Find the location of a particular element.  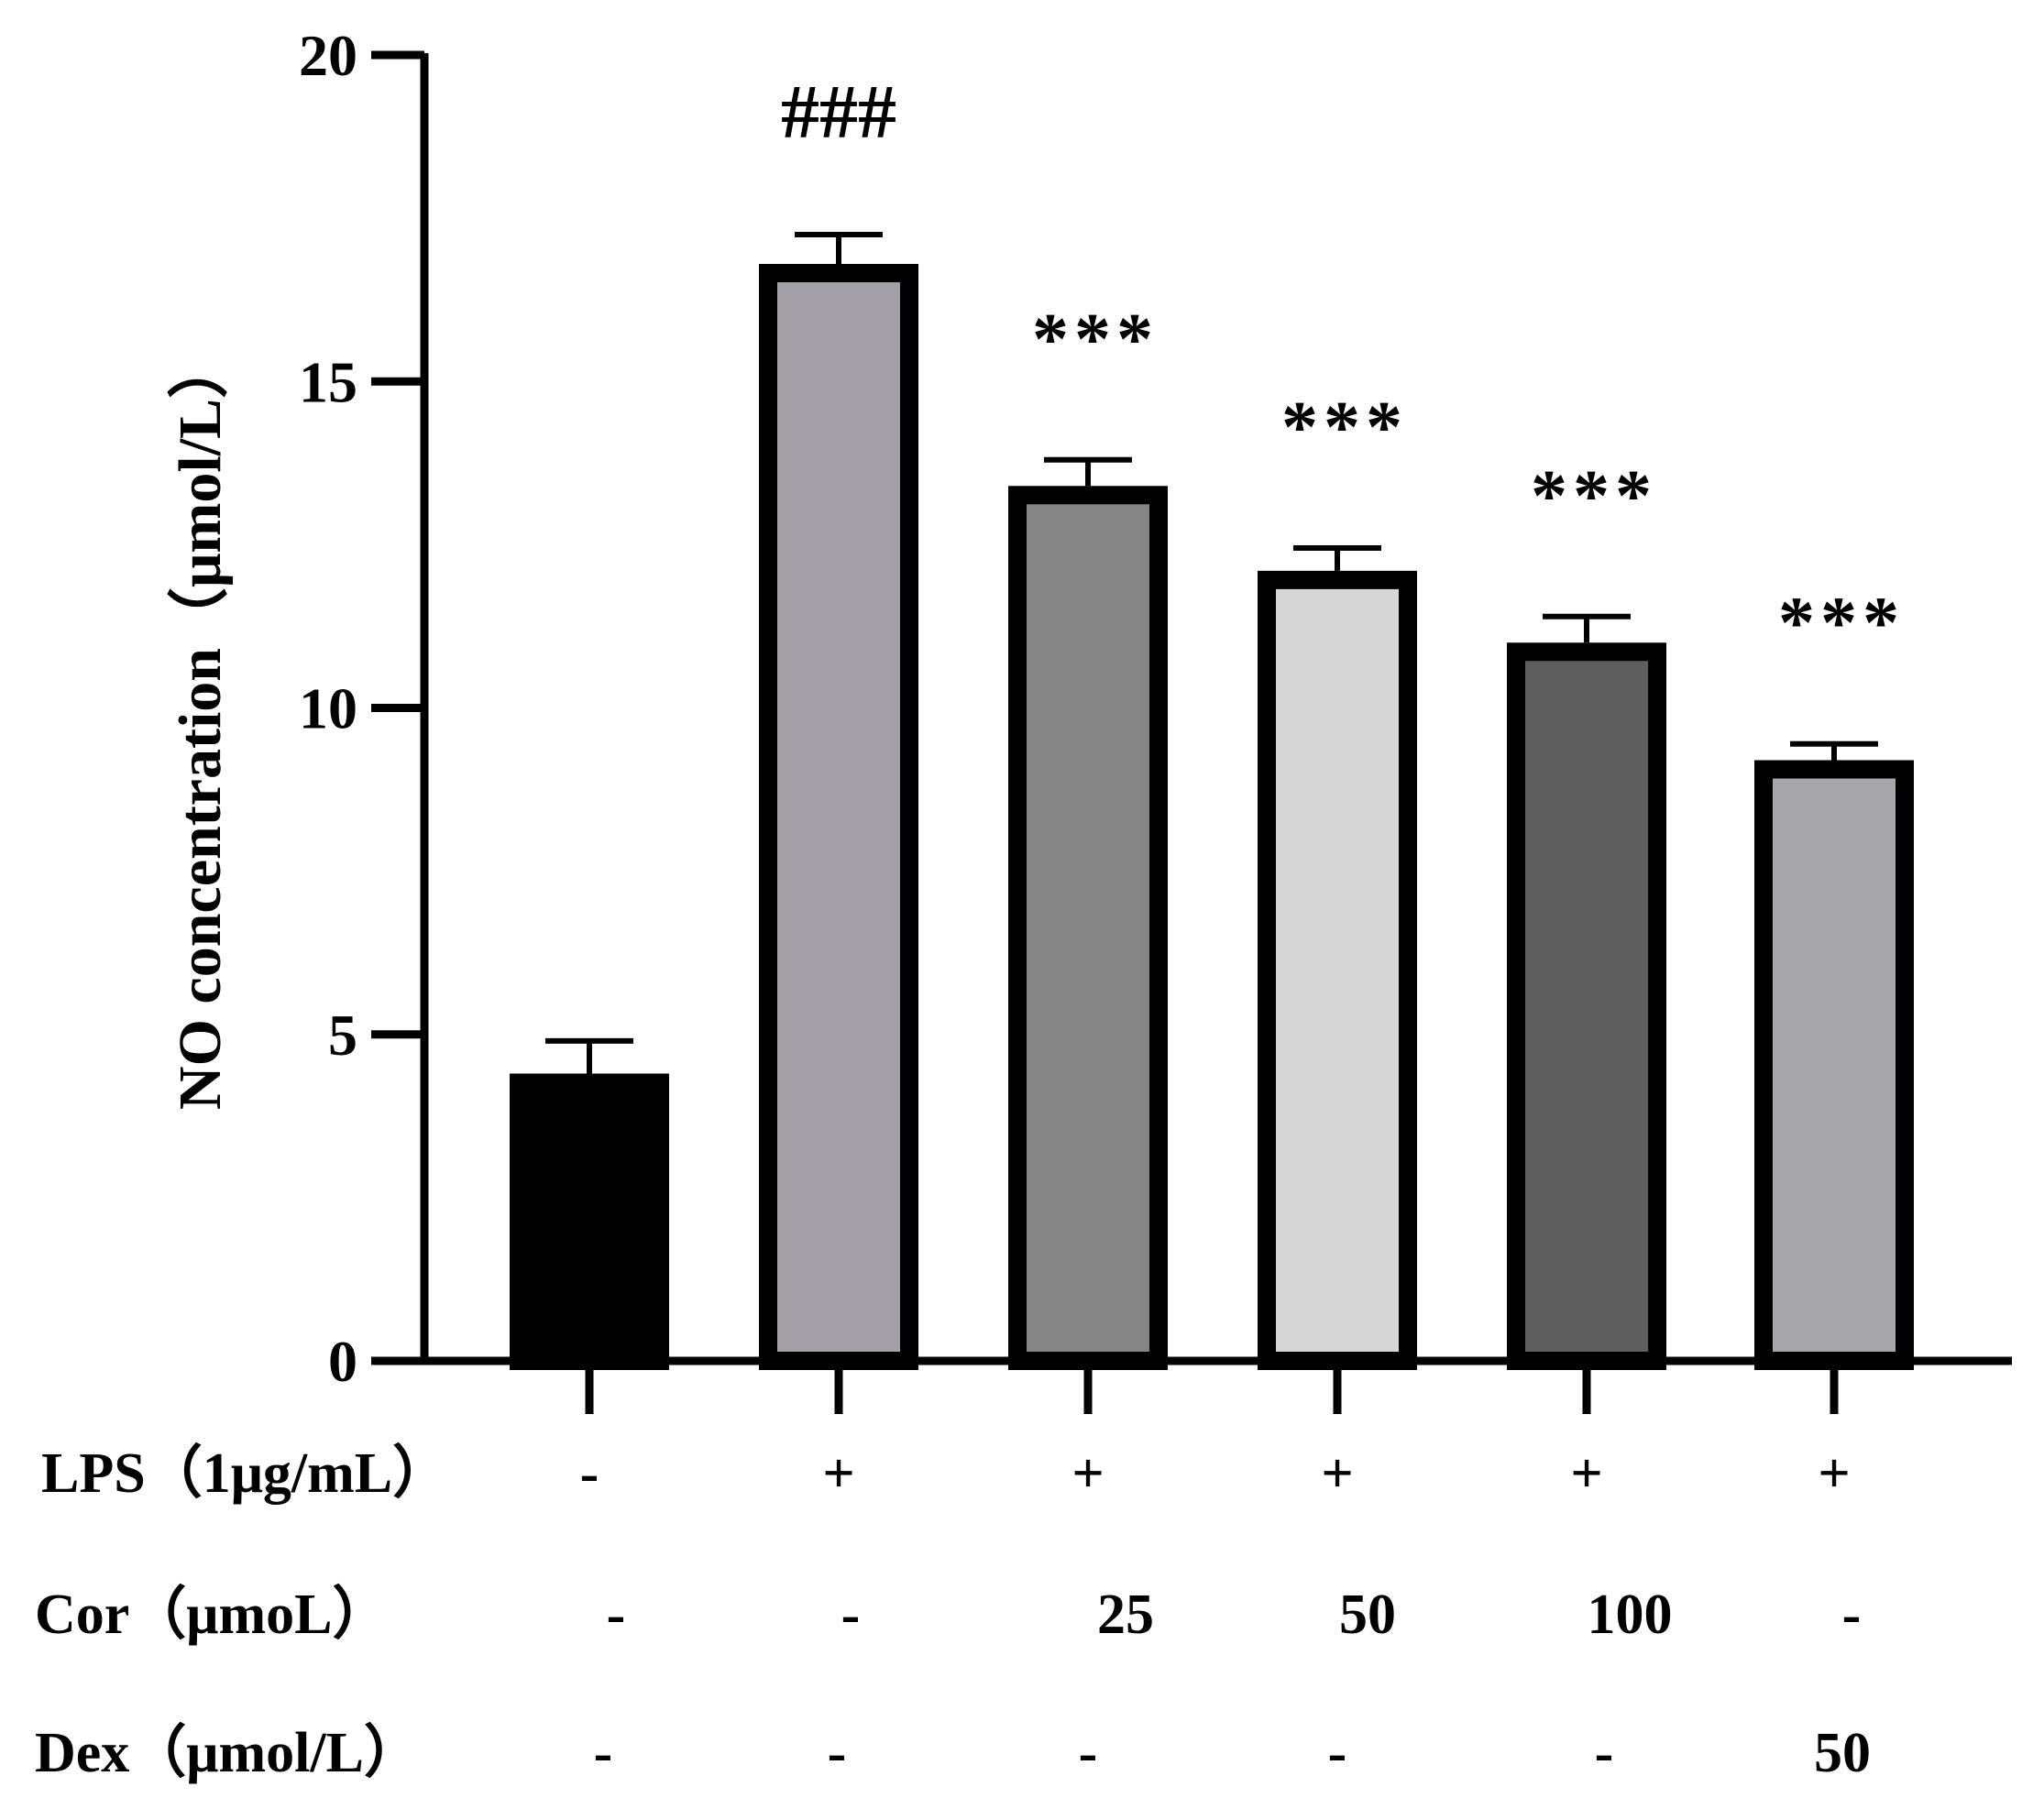

y-tick-label: 5 is located at coordinates (343, 1035).